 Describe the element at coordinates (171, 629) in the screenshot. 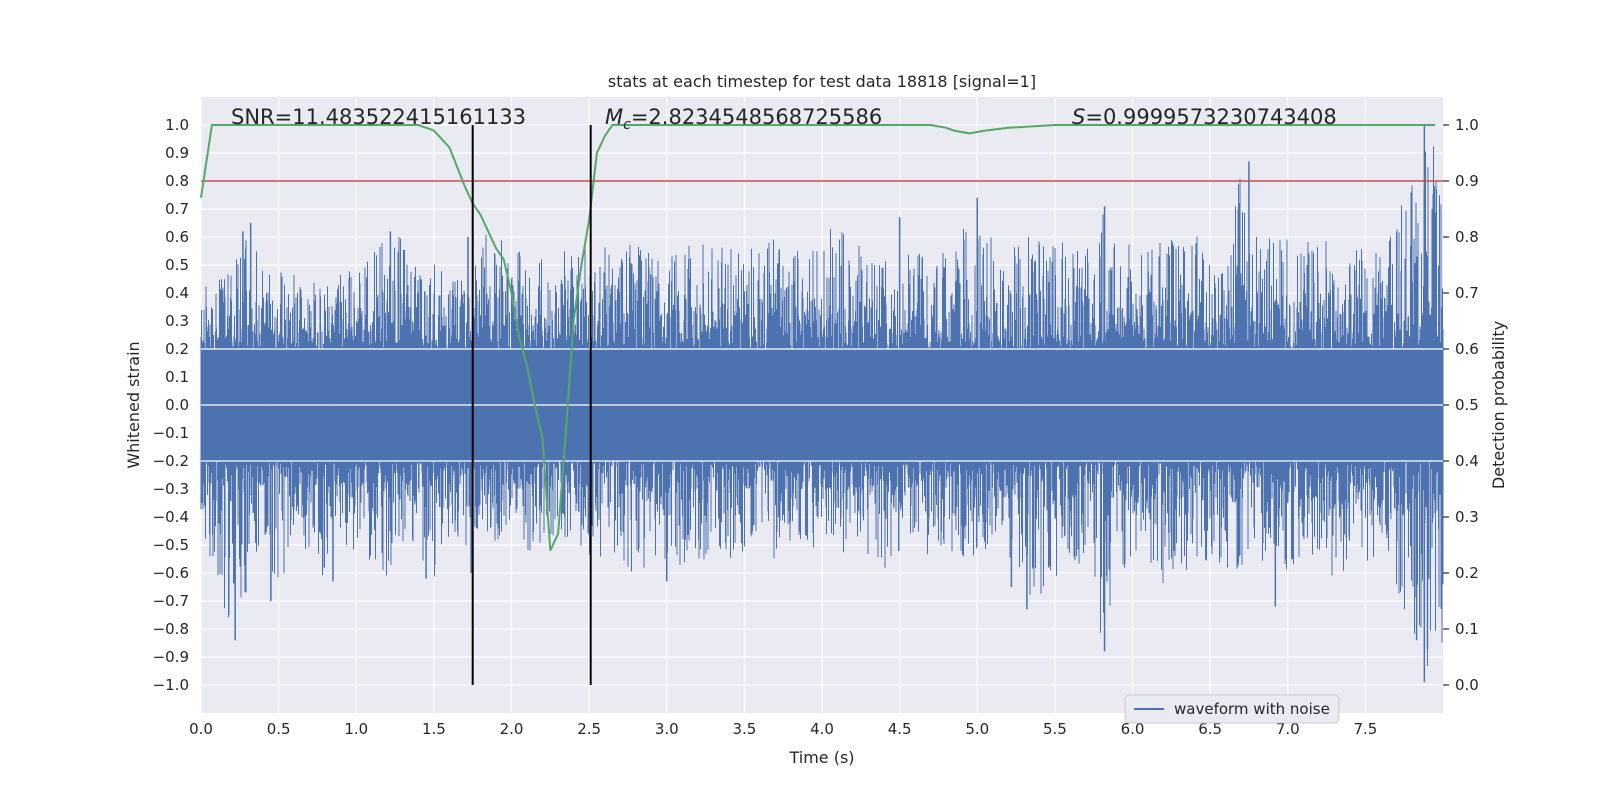

I see `y-tick-label: −0.8` at that location.